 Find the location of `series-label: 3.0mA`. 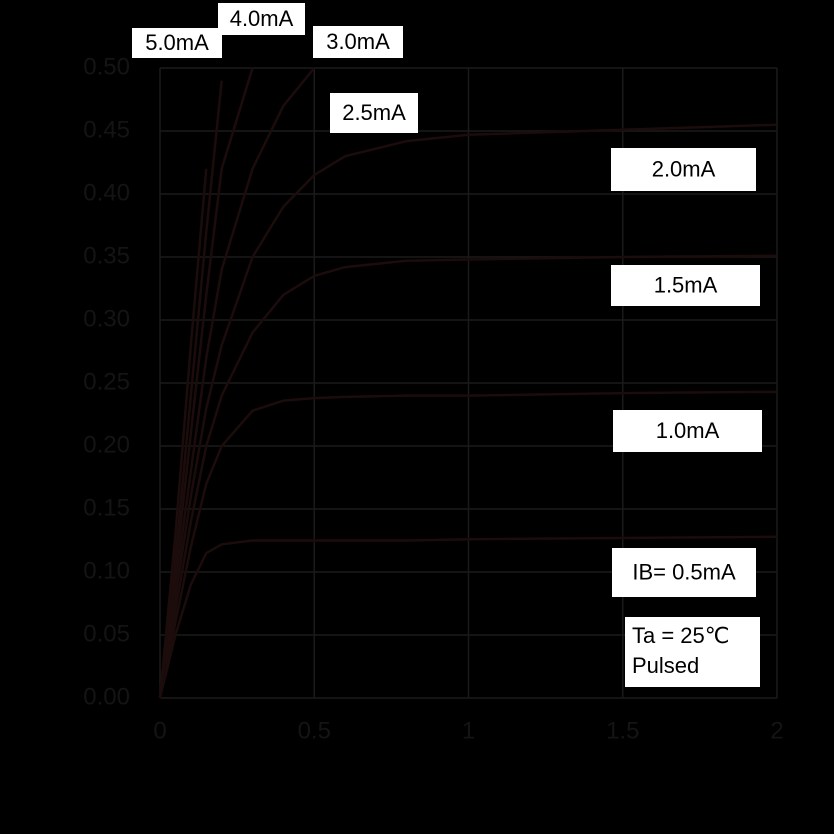

series-label: 3.0mA is located at coordinates (358, 41).